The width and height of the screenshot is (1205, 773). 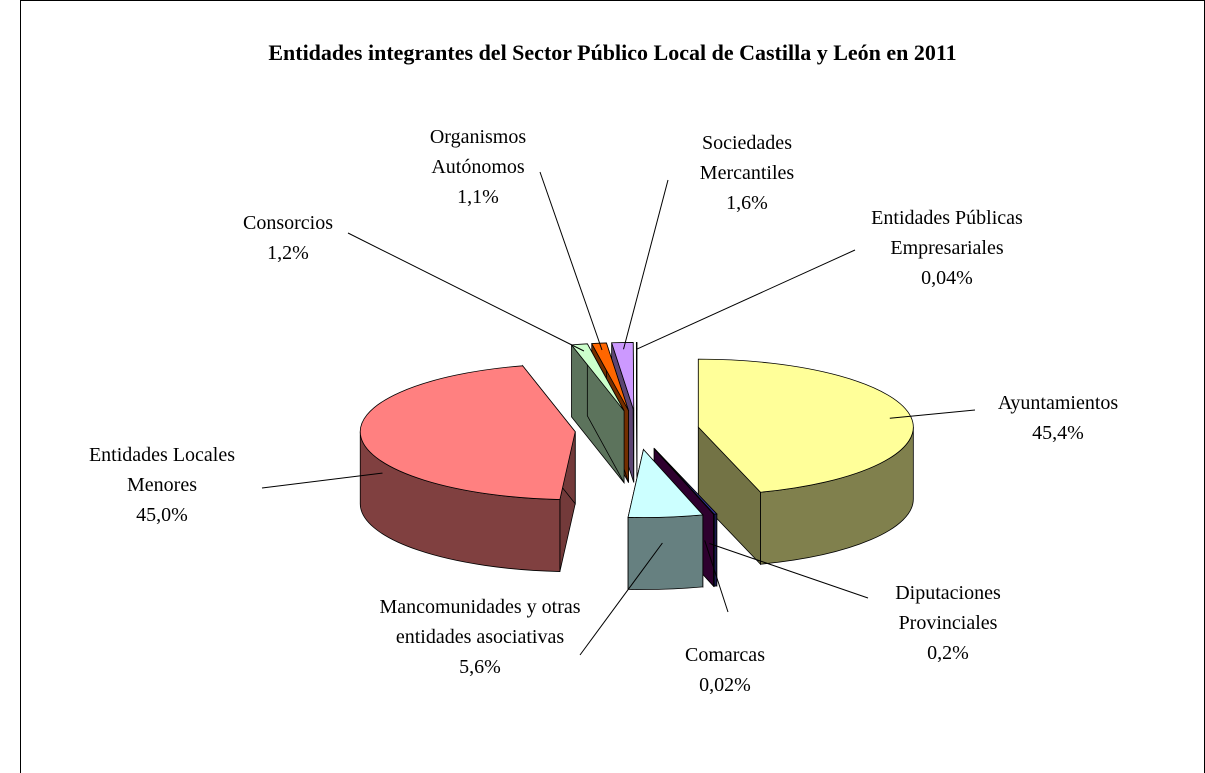 I want to click on label-category: Entidades Locales Menores, so click(x=162, y=470).